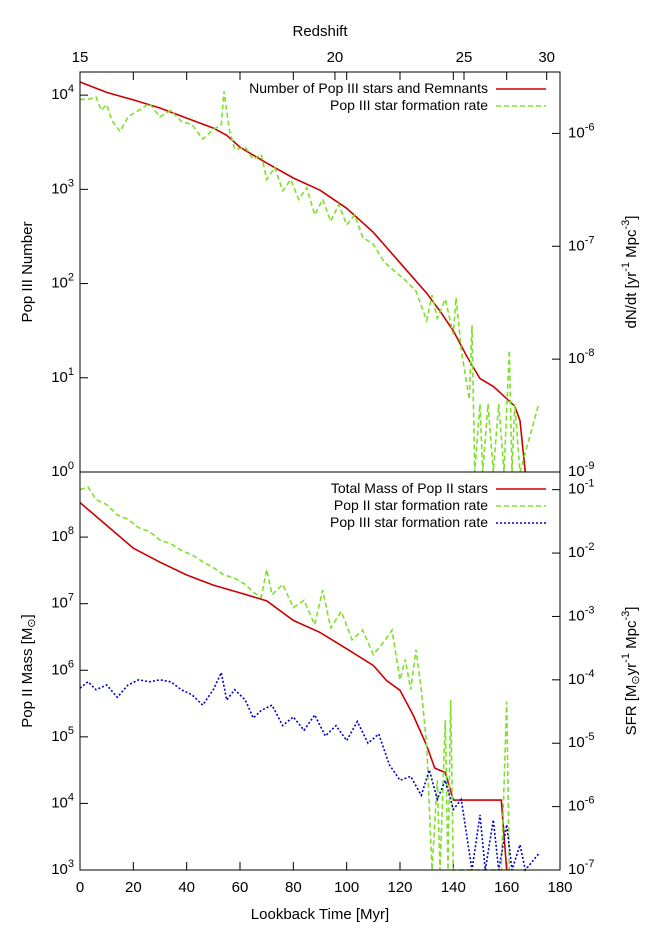 This screenshot has height=946, width=660. What do you see at coordinates (62, 376) in the screenshot?
I see `y-tick-label: 10¹` at bounding box center [62, 376].